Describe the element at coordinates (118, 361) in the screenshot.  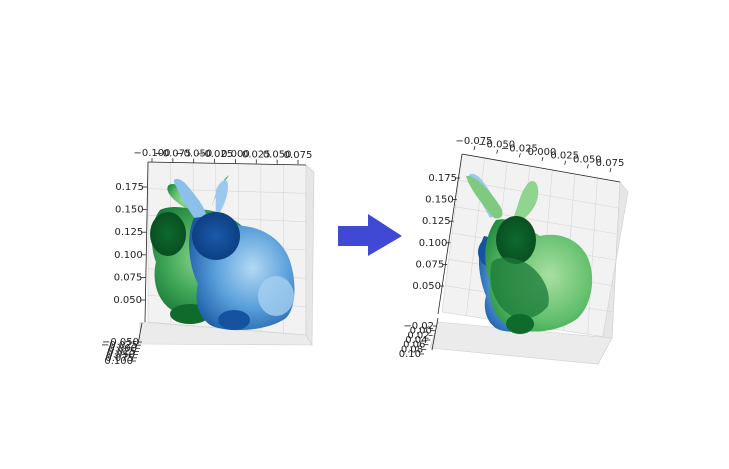
I see `left-bottom-tick-label: 0.100` at that location.